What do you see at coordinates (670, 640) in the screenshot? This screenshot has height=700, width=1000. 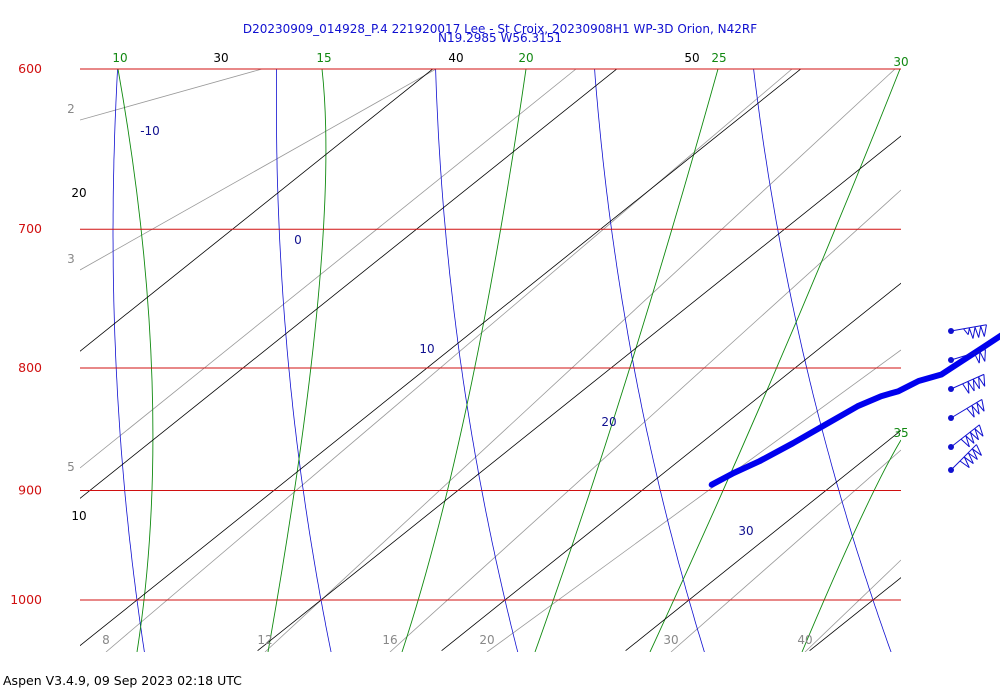 I see `mixing-ratio-label: 30` at bounding box center [670, 640].